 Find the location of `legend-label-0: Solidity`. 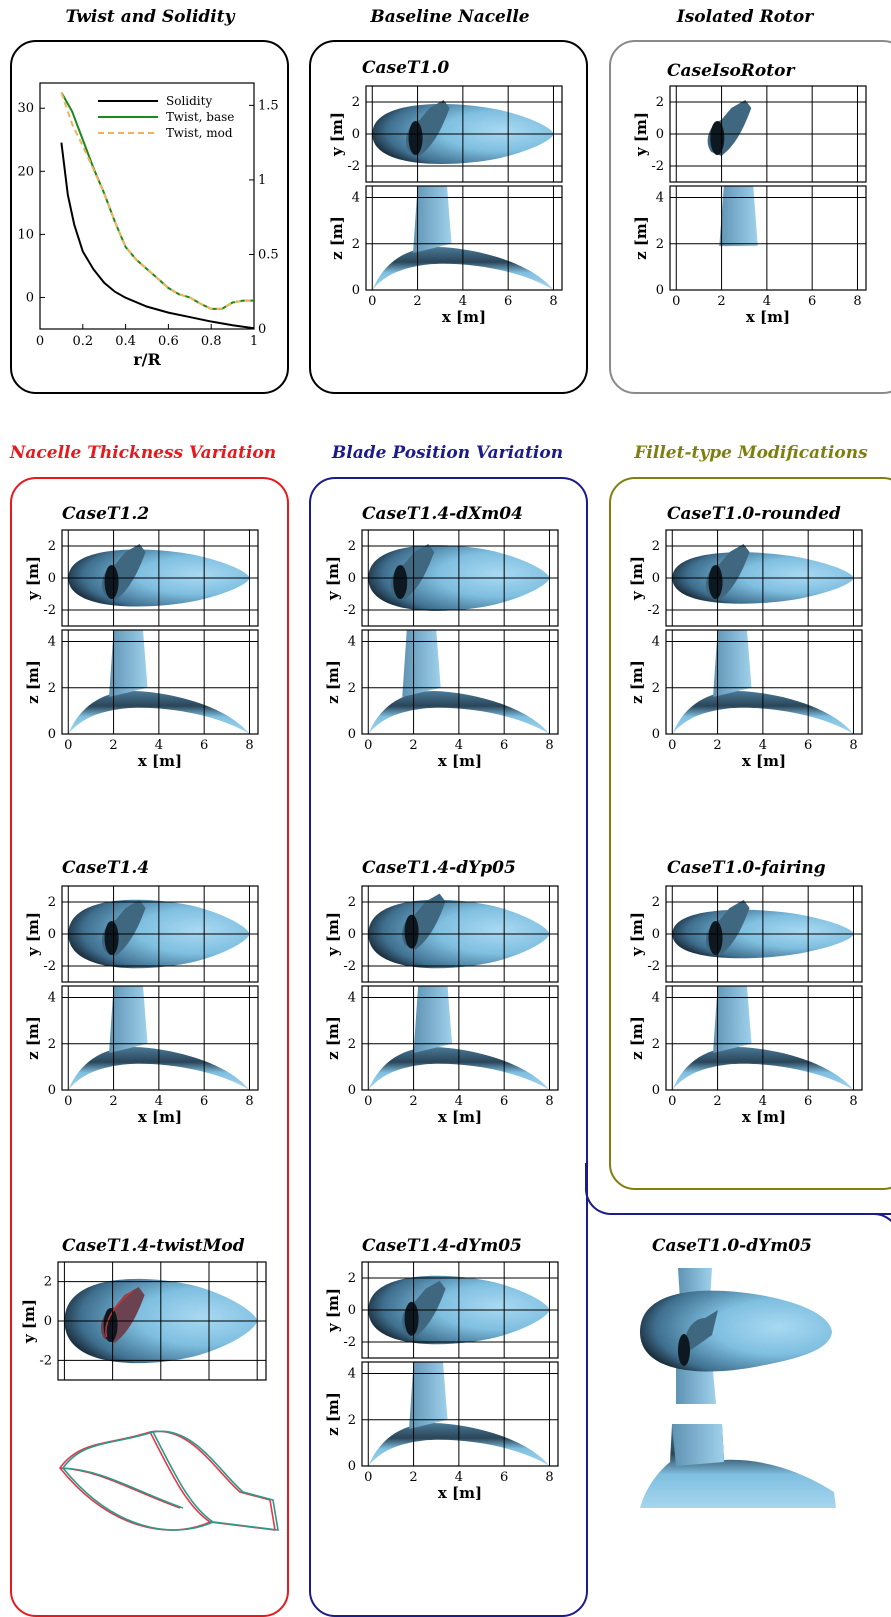

legend-label-0: Solidity is located at coordinates (189, 101).